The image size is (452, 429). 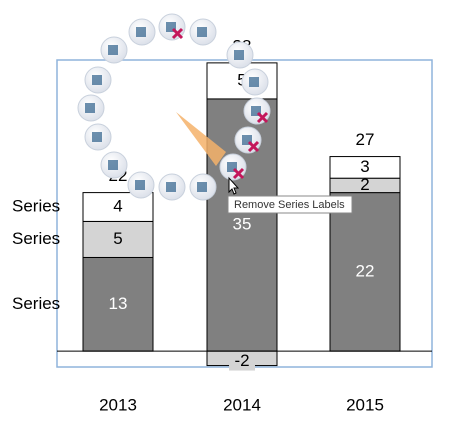 I want to click on x-tick-label: 2013, so click(x=118, y=404).